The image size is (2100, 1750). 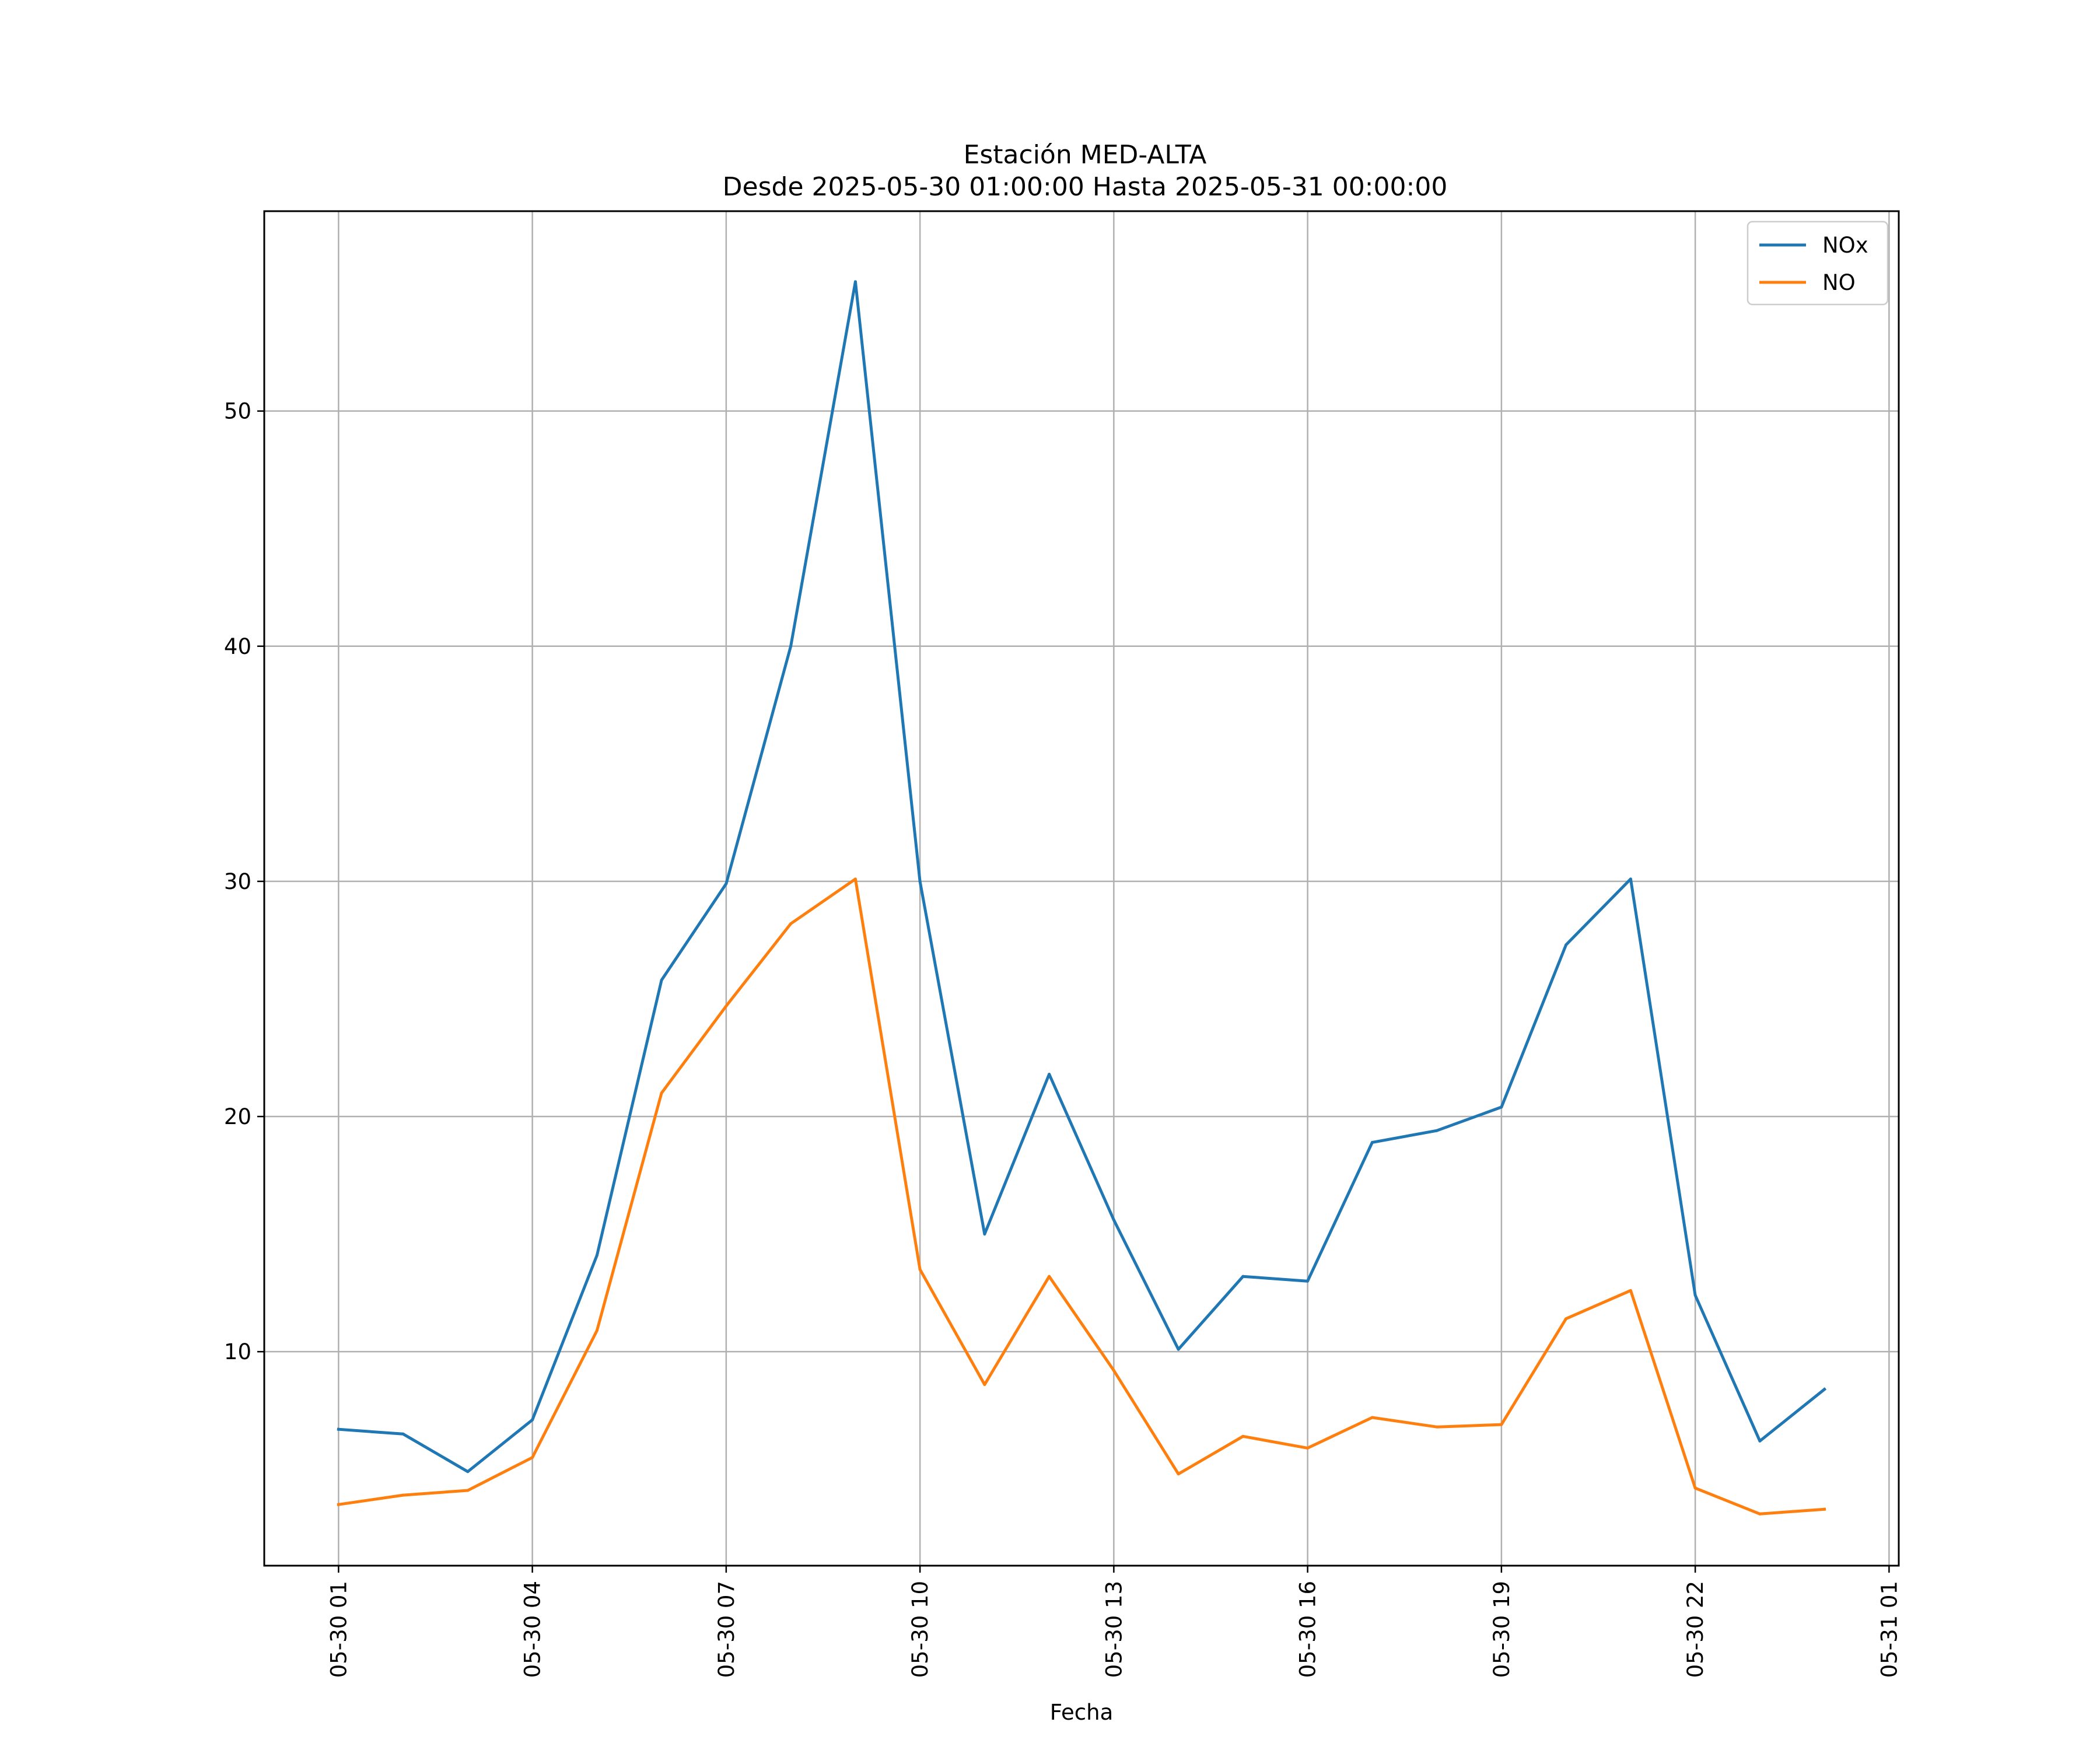 I want to click on x-tick-label: 05-30 19, so click(x=1501, y=1629).